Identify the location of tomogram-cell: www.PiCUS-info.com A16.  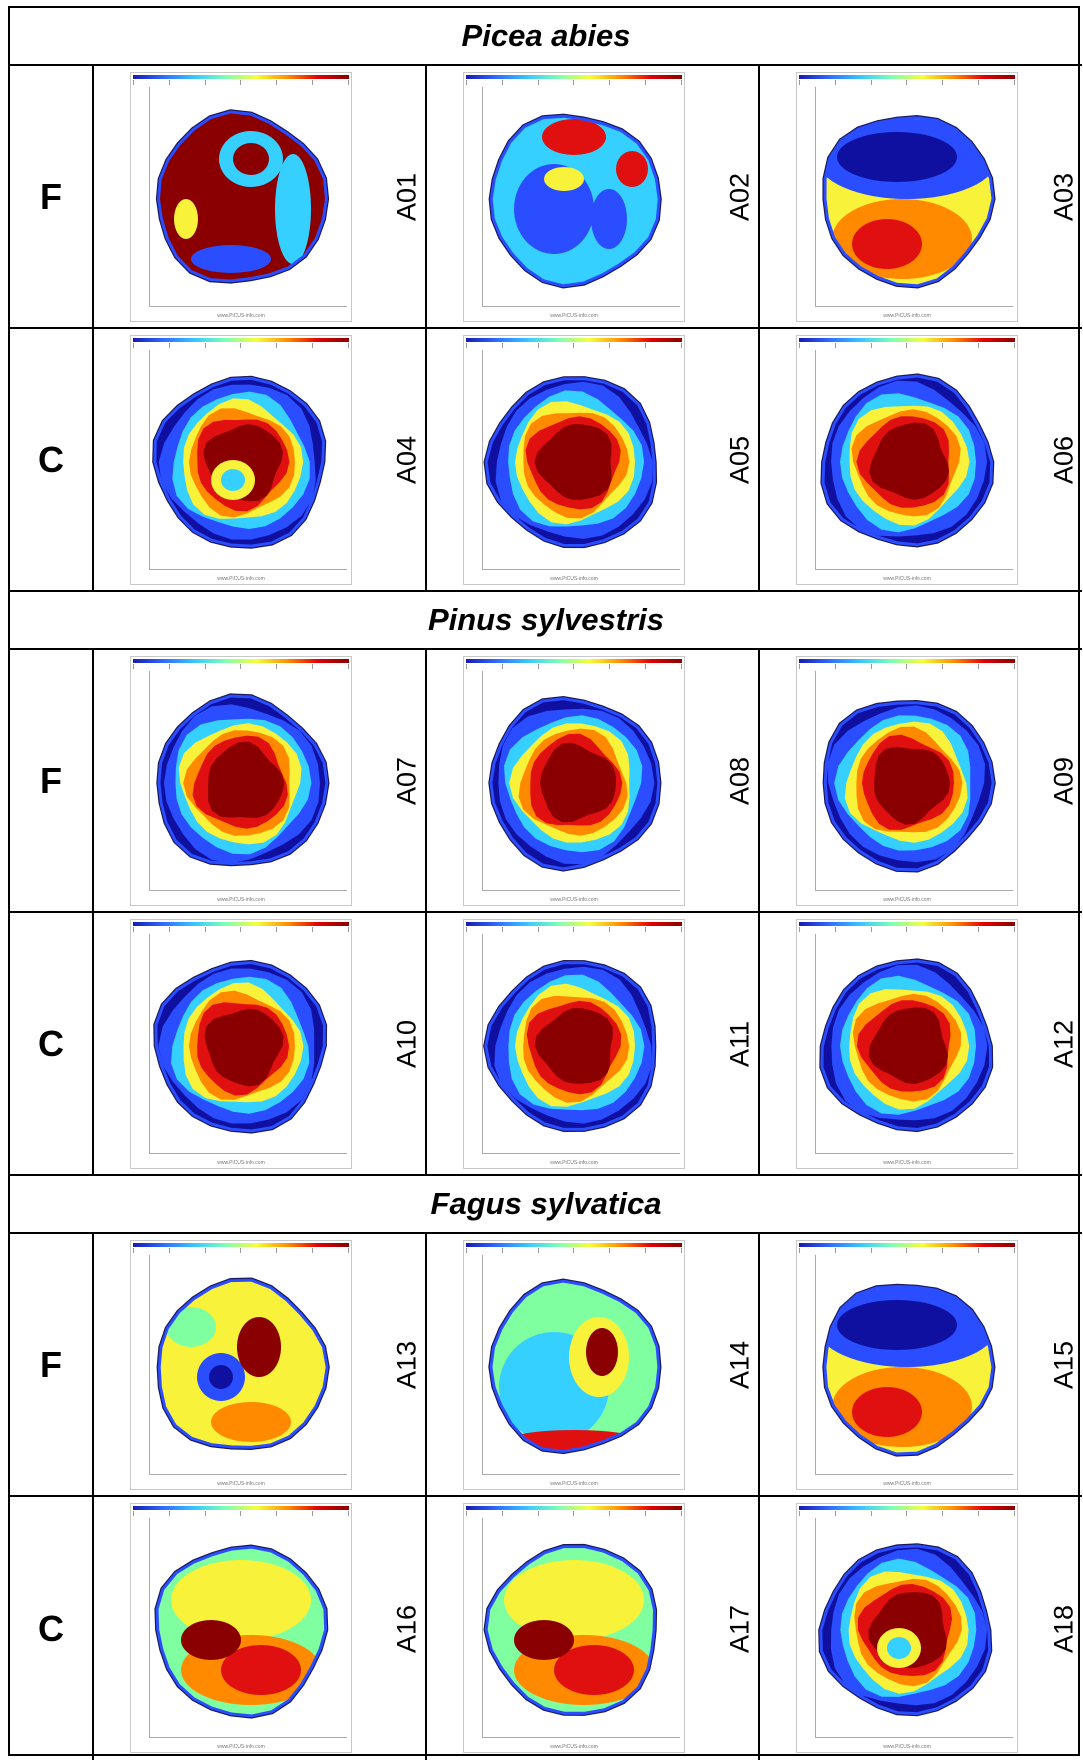
(260, 1628).